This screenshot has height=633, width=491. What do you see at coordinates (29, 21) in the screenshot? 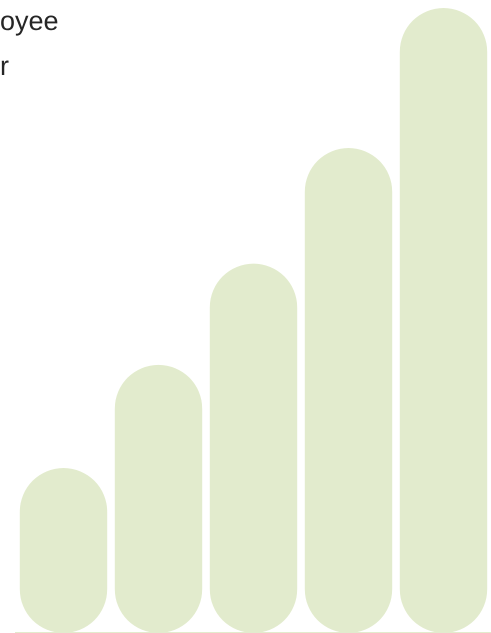
I see `annotation: oyee` at bounding box center [29, 21].